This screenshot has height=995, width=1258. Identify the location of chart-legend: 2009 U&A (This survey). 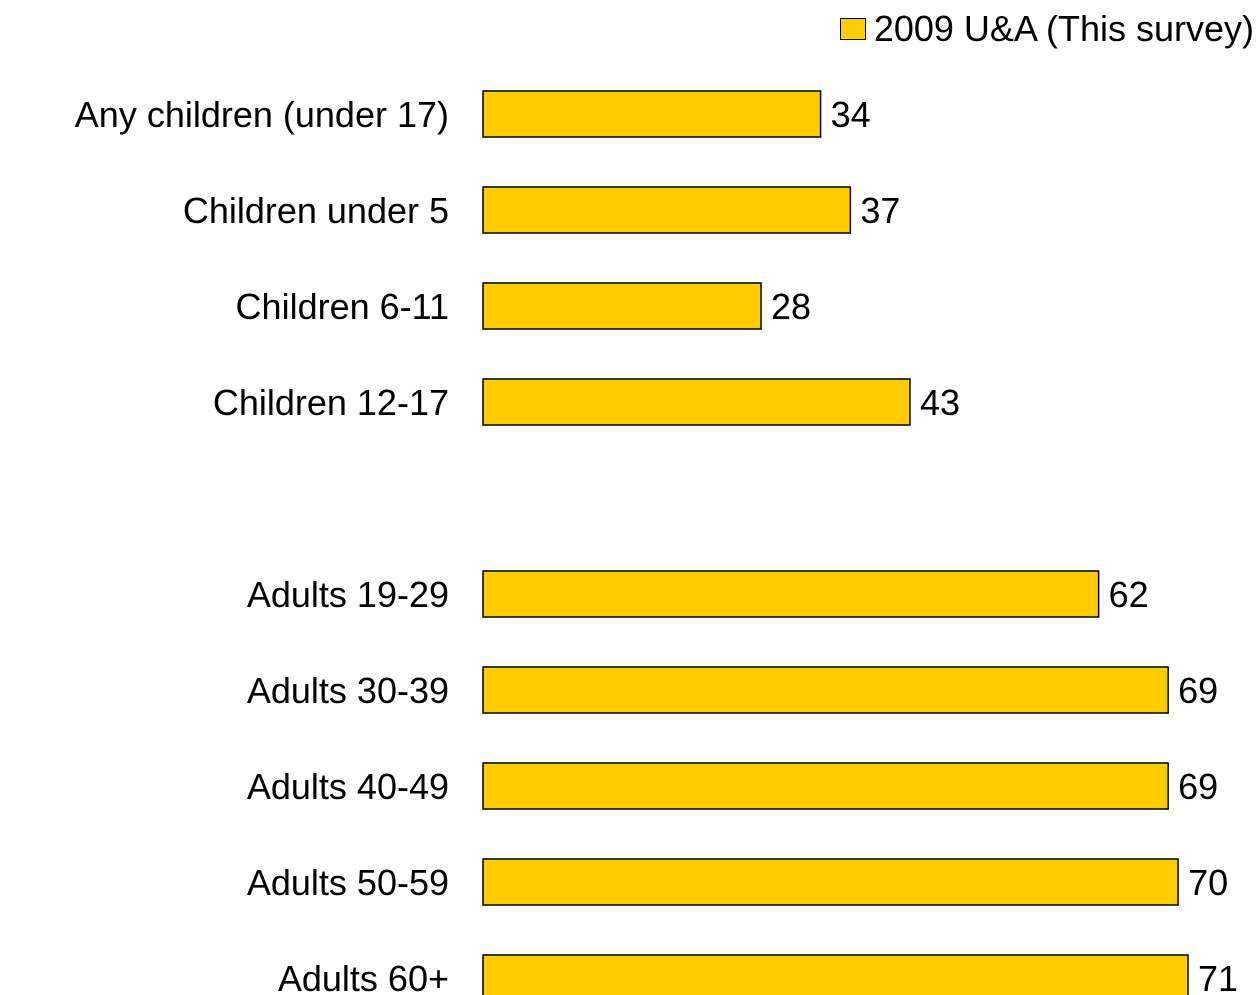
(1046, 29).